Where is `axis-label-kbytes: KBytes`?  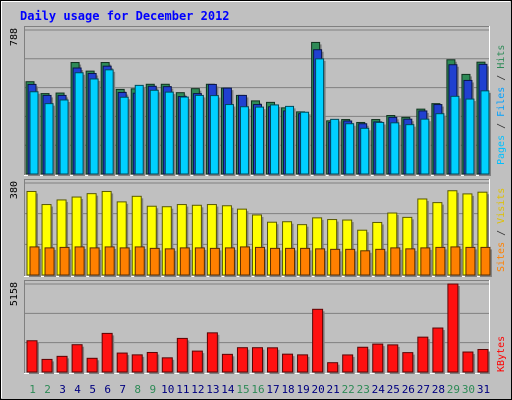
axis-label-kbytes: KBytes is located at coordinates (501, 354).